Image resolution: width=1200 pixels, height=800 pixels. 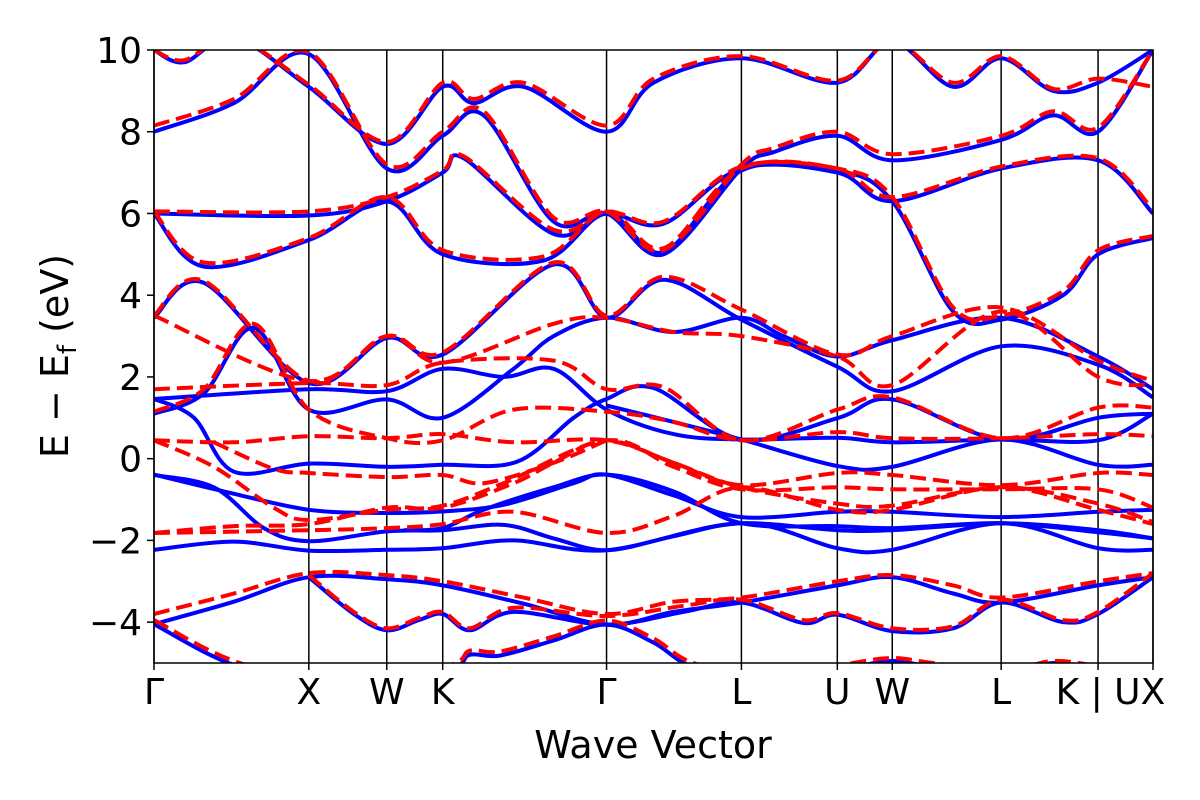 I want to click on y-axis-ticks: −4 −2 0 2 4 6 8 10, so click(x=121, y=337).